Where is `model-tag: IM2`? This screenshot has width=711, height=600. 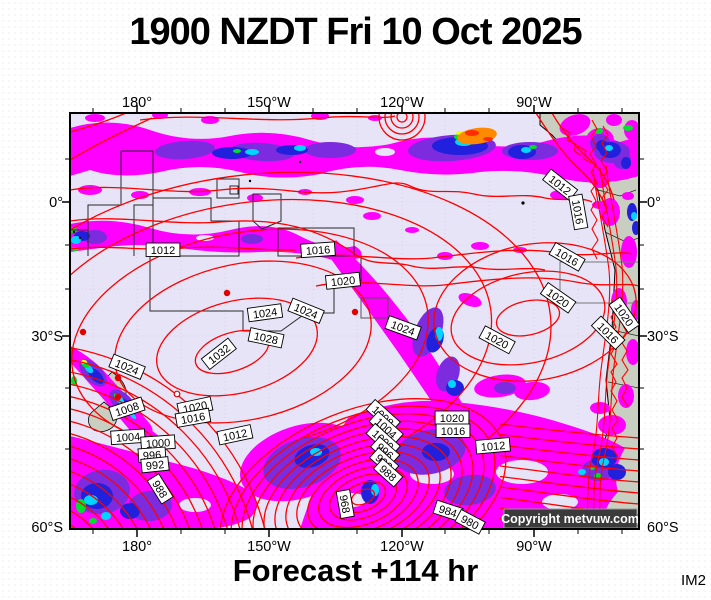 model-tag: IM2 is located at coordinates (693, 580).